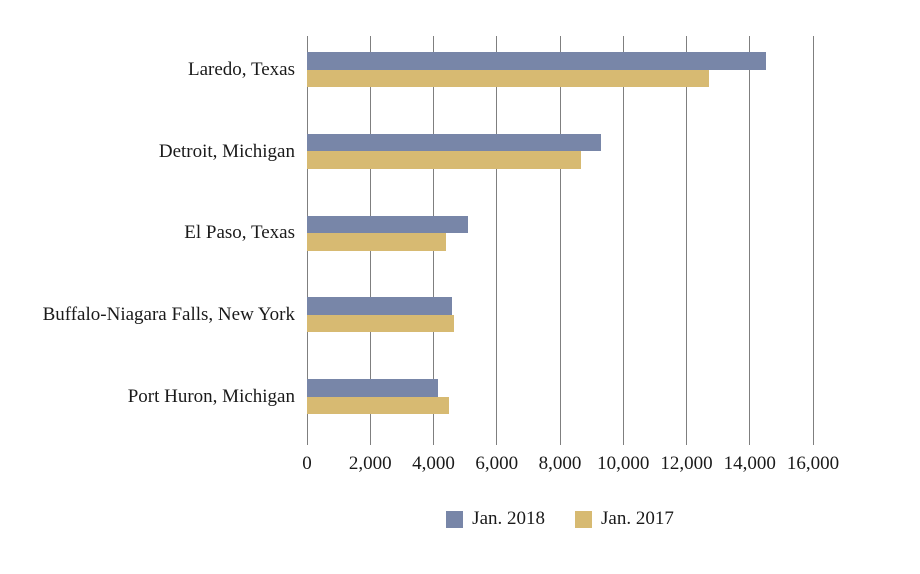 This screenshot has width=920, height=574. I want to click on x-tick-label: 16,000, so click(813, 463).